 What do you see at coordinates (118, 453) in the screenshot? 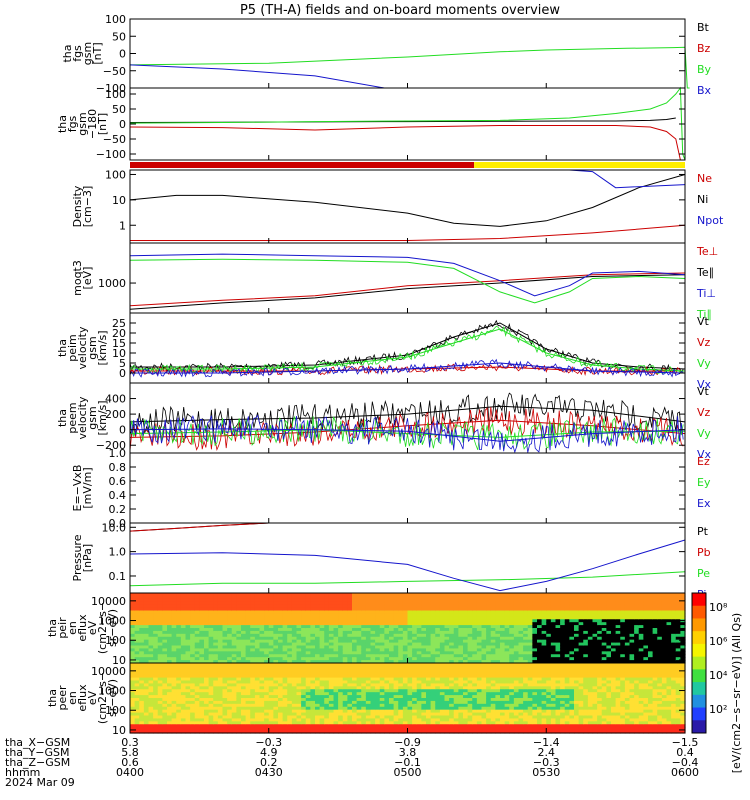
I see `y-tick-label: 1.0` at bounding box center [118, 453].